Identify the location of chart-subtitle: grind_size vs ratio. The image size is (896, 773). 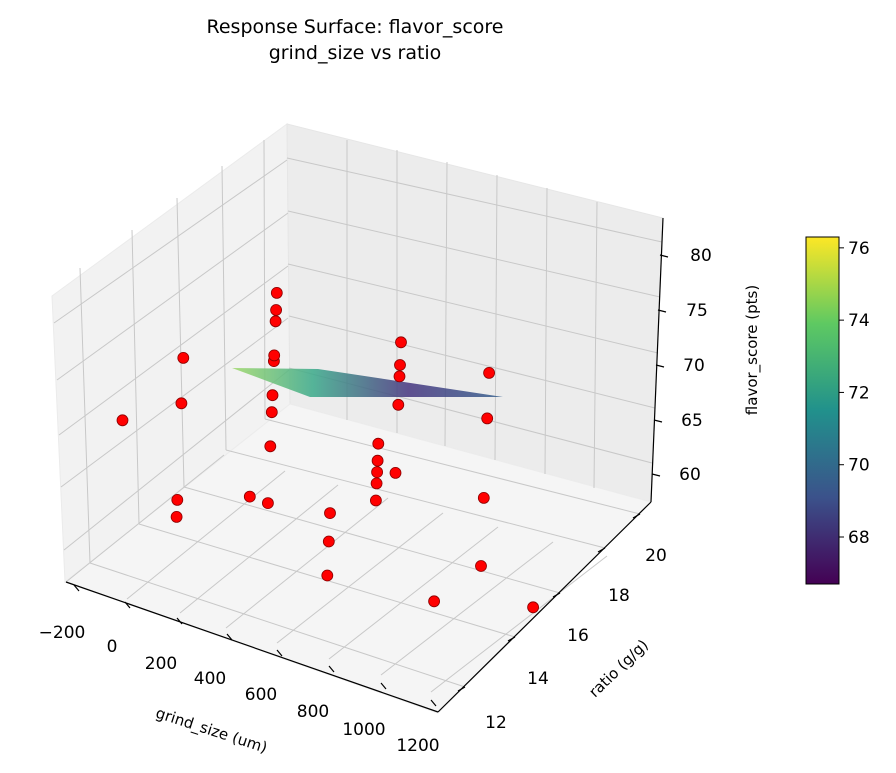
(355, 53).